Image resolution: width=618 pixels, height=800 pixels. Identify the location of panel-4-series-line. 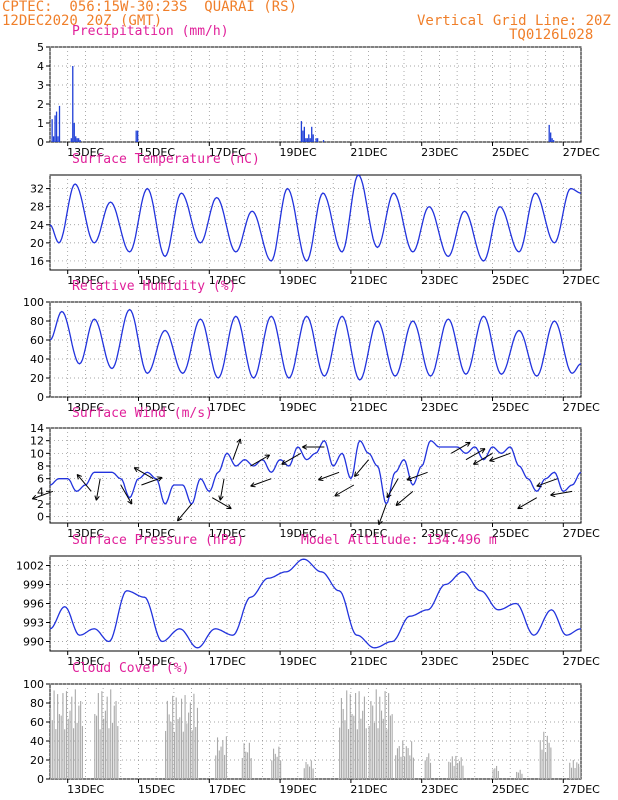
(315, 603).